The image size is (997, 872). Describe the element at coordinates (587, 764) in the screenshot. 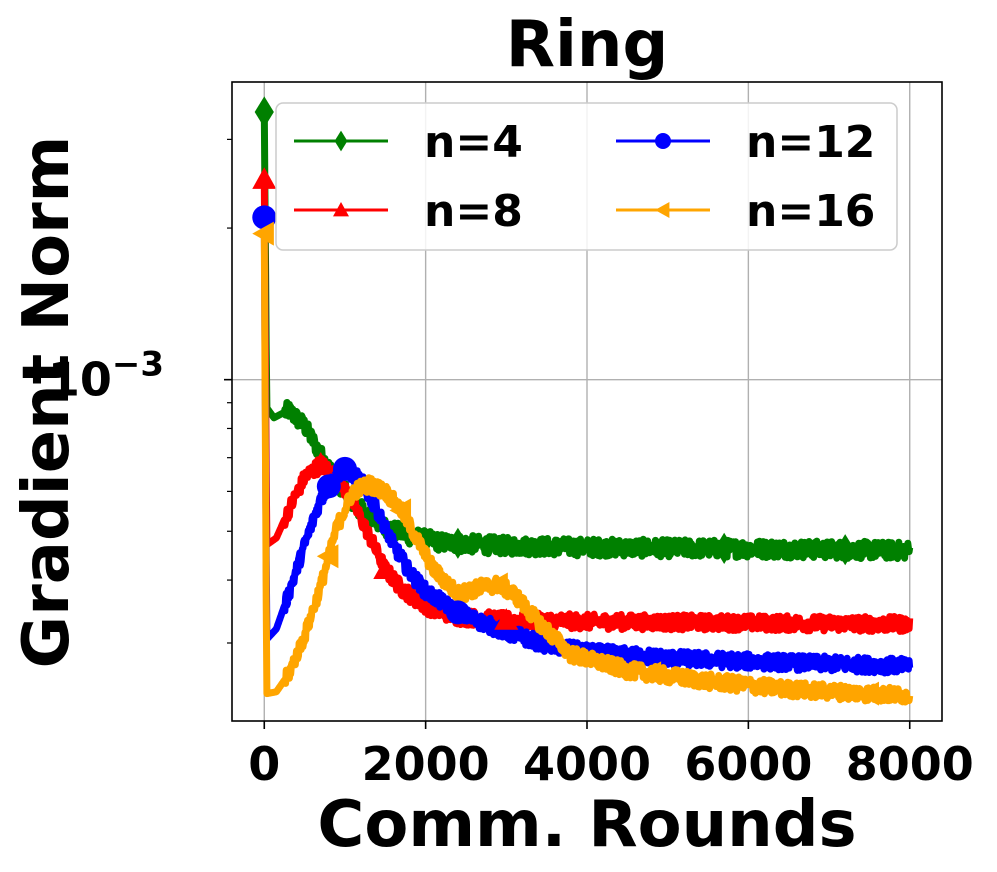

I see `x-tick-label: 4000` at that location.